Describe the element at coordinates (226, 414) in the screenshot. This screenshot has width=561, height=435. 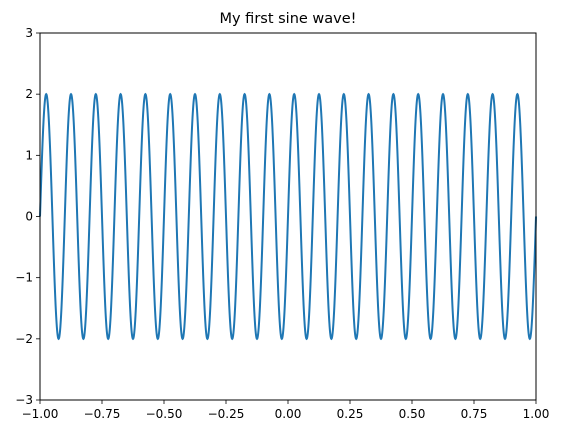
I see `x-tick-label: −0.25` at that location.